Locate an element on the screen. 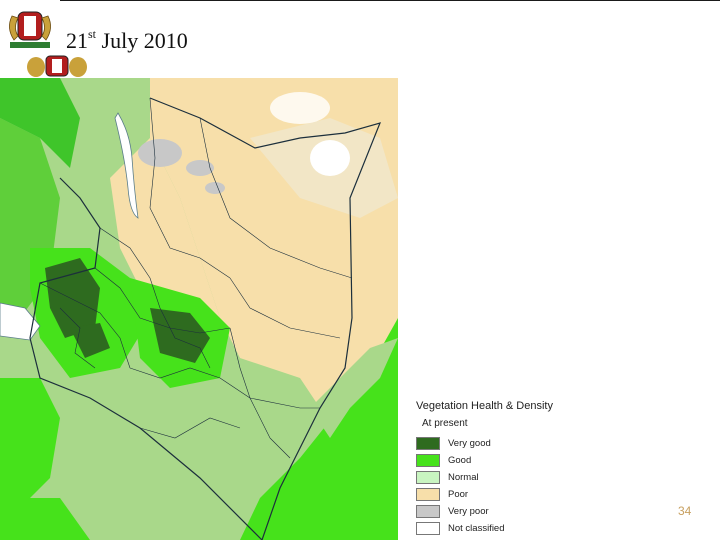  legend-swatch-very-good is located at coordinates (428, 443).